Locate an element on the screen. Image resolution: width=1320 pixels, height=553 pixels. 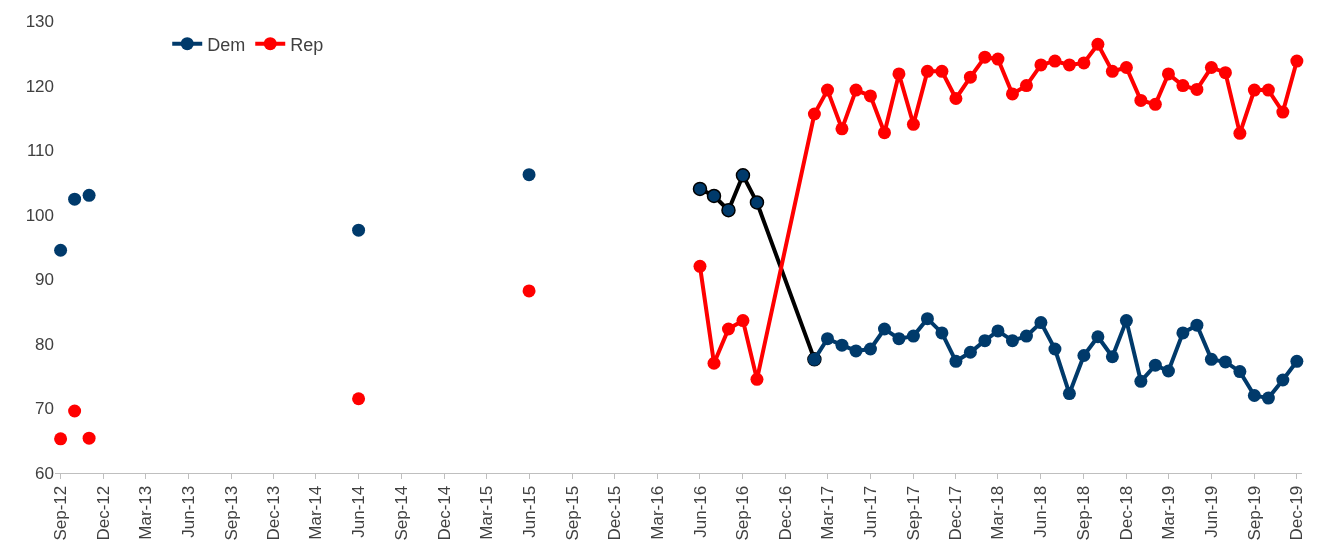
y-tick-label: 60 is located at coordinates (44, 473).